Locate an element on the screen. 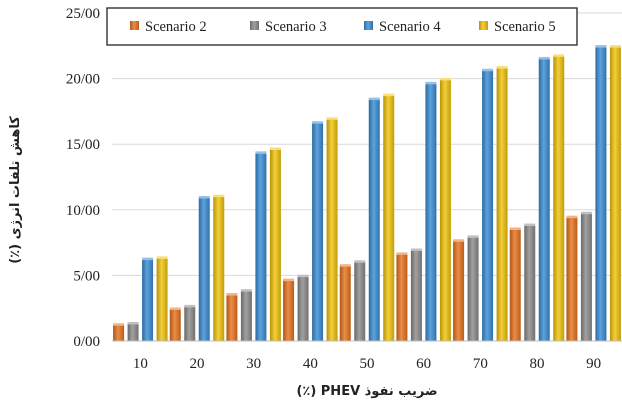 Image resolution: width=622 pixels, height=410 pixels. legend: Scenario 2 Scenario 3 Scenario 4 Scenario 5 is located at coordinates (342, 26).